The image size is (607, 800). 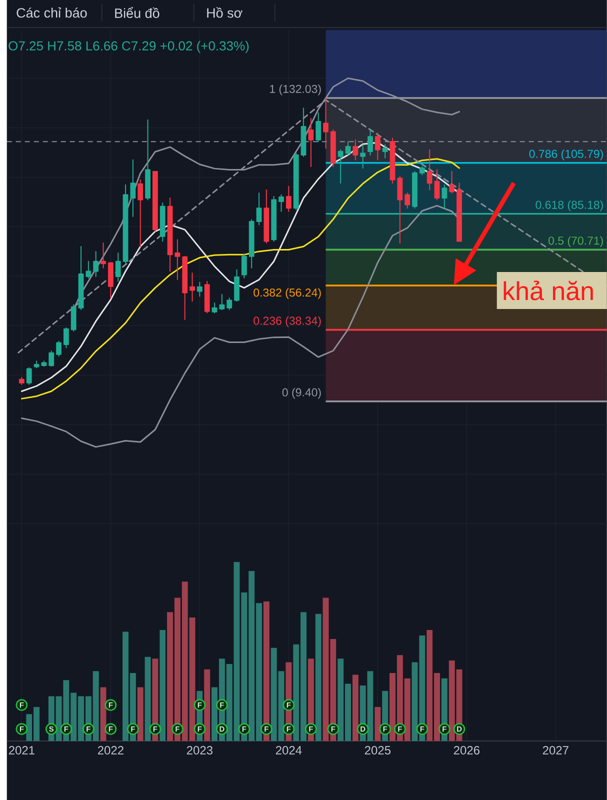 I want to click on ref-line-label: 0 (9.40), so click(x=301, y=393).